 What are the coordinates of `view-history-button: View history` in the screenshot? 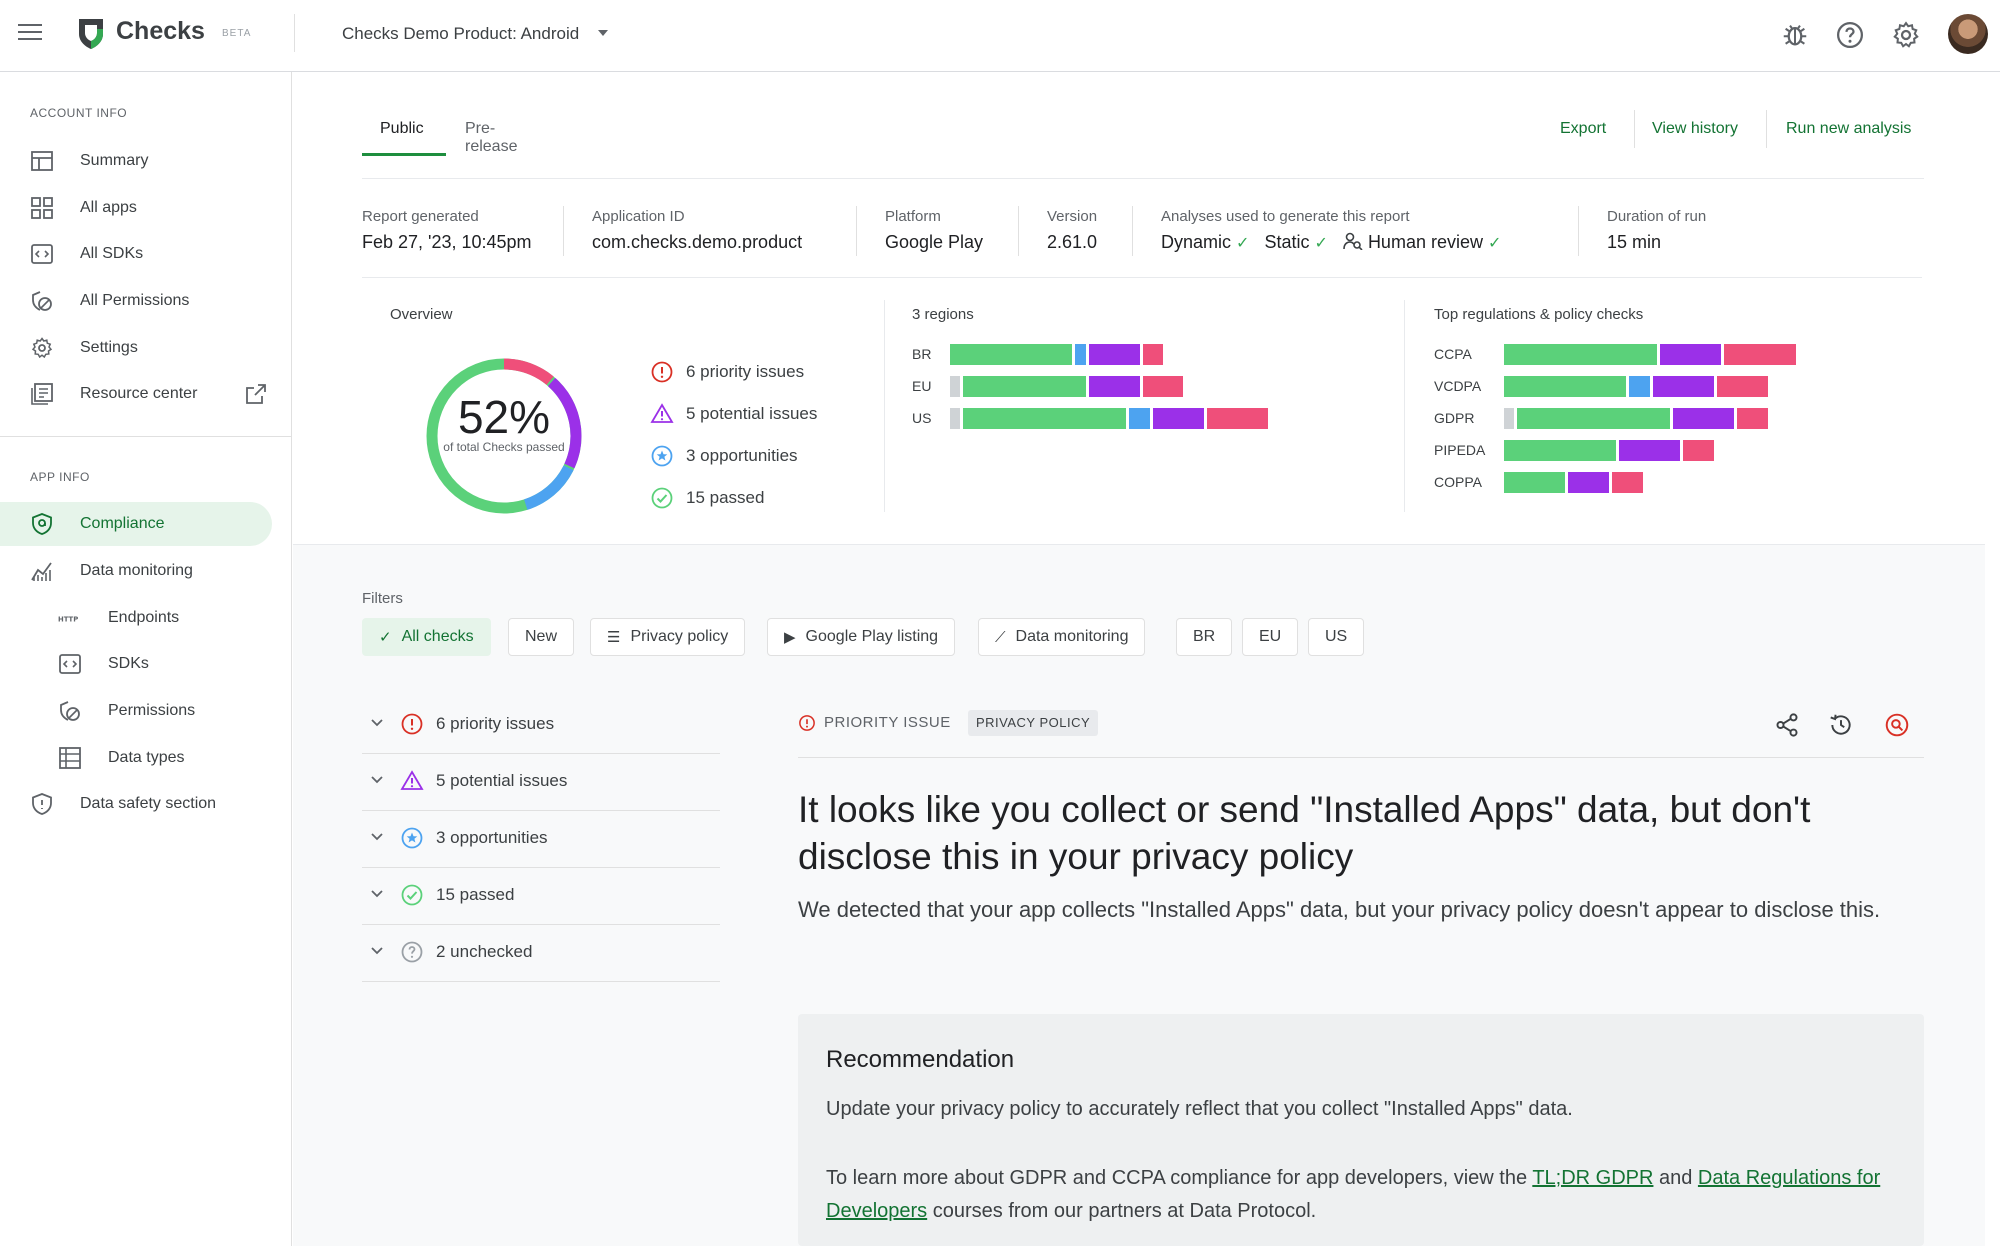 It's located at (1695, 128).